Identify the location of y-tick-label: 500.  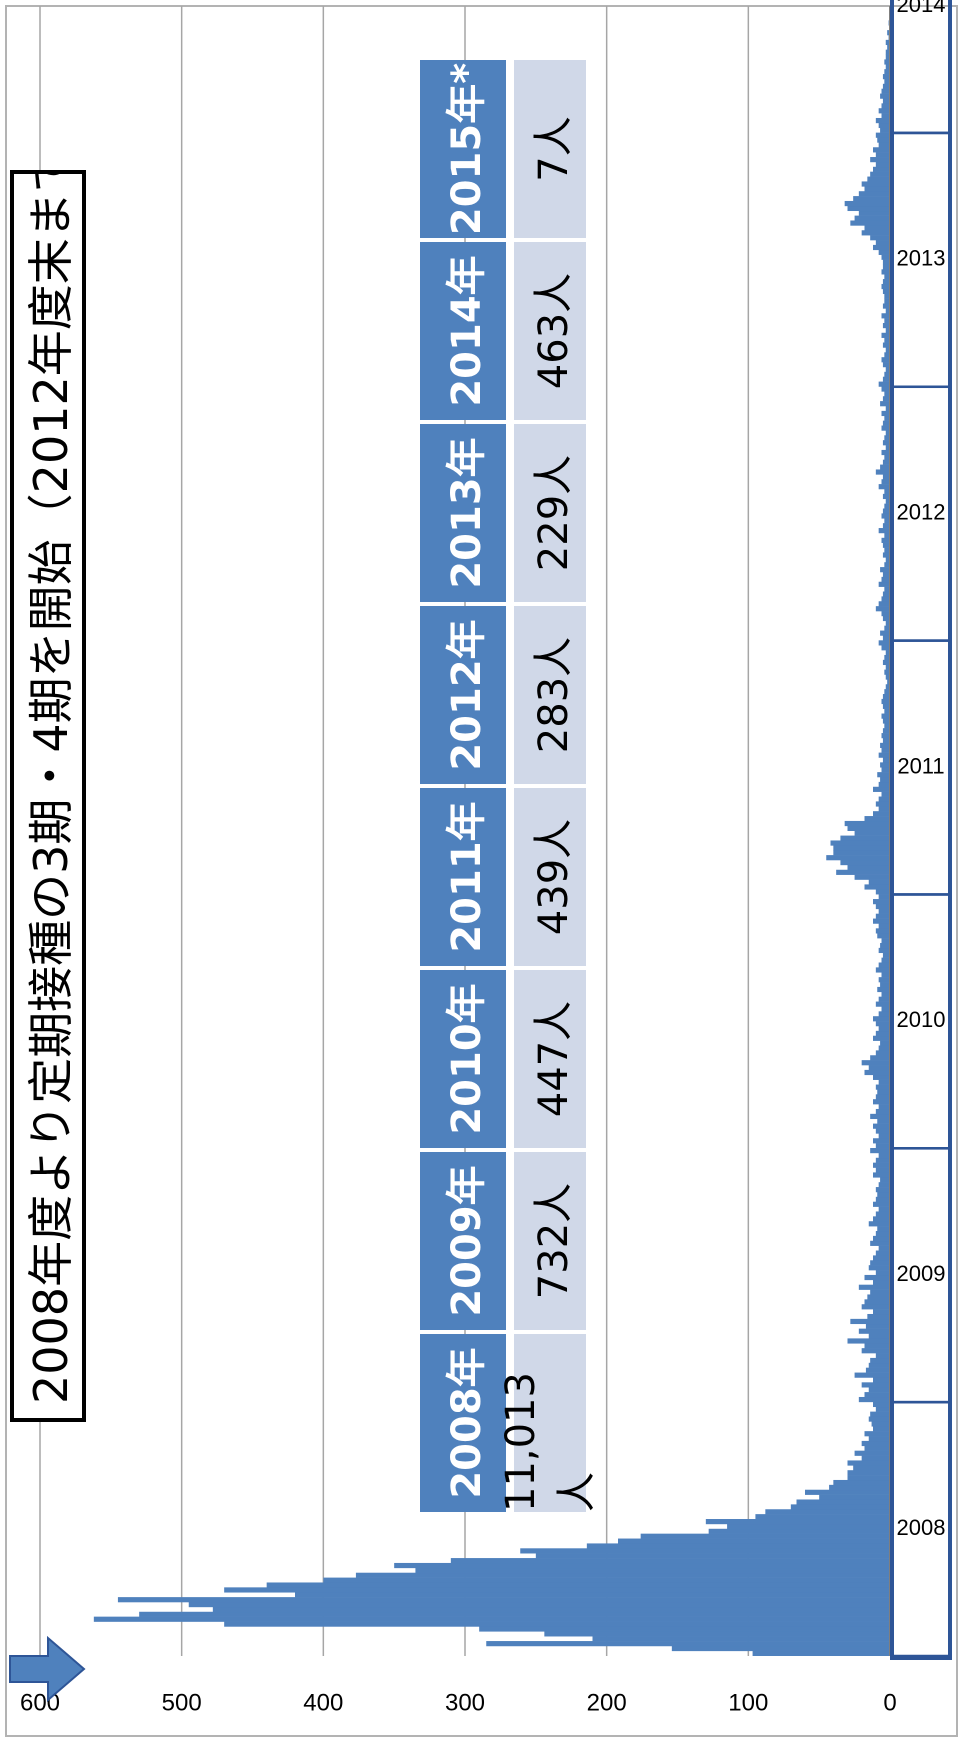
(182, 1702).